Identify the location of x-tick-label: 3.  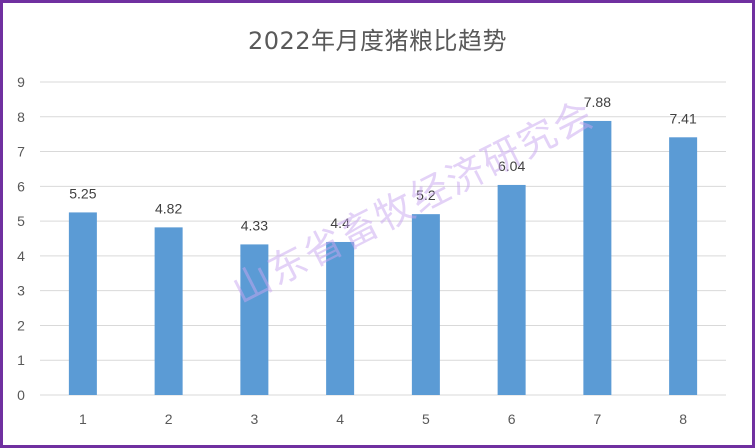
(254, 419).